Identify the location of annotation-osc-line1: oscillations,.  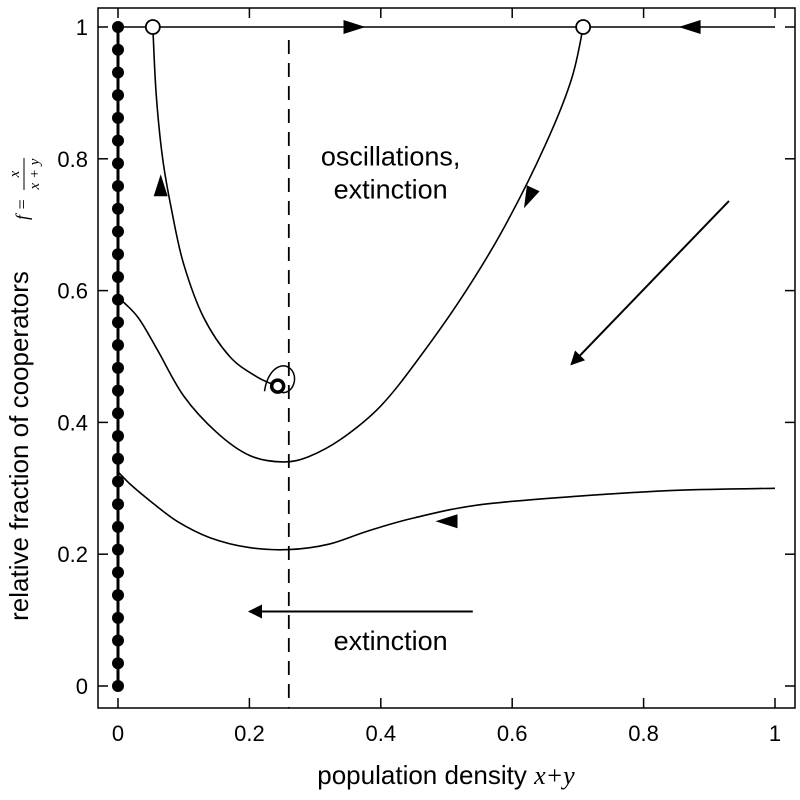
(391, 156).